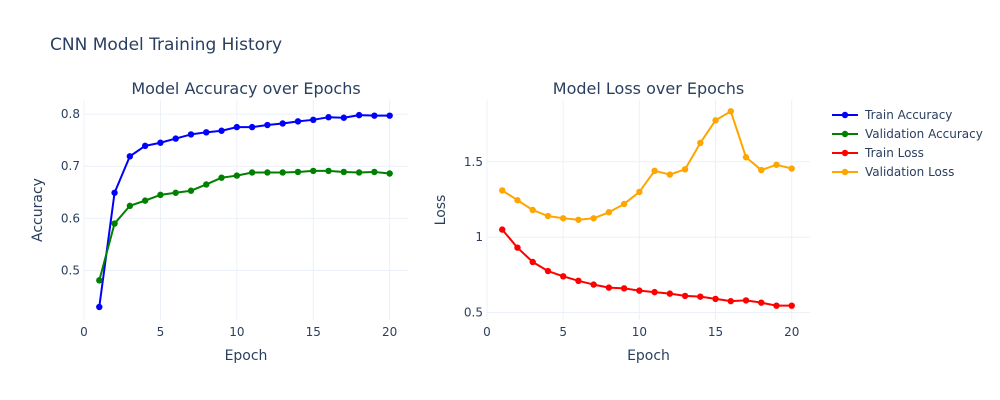 The image size is (1000, 400). I want to click on legend-train-accuracy-marker, so click(845, 115).